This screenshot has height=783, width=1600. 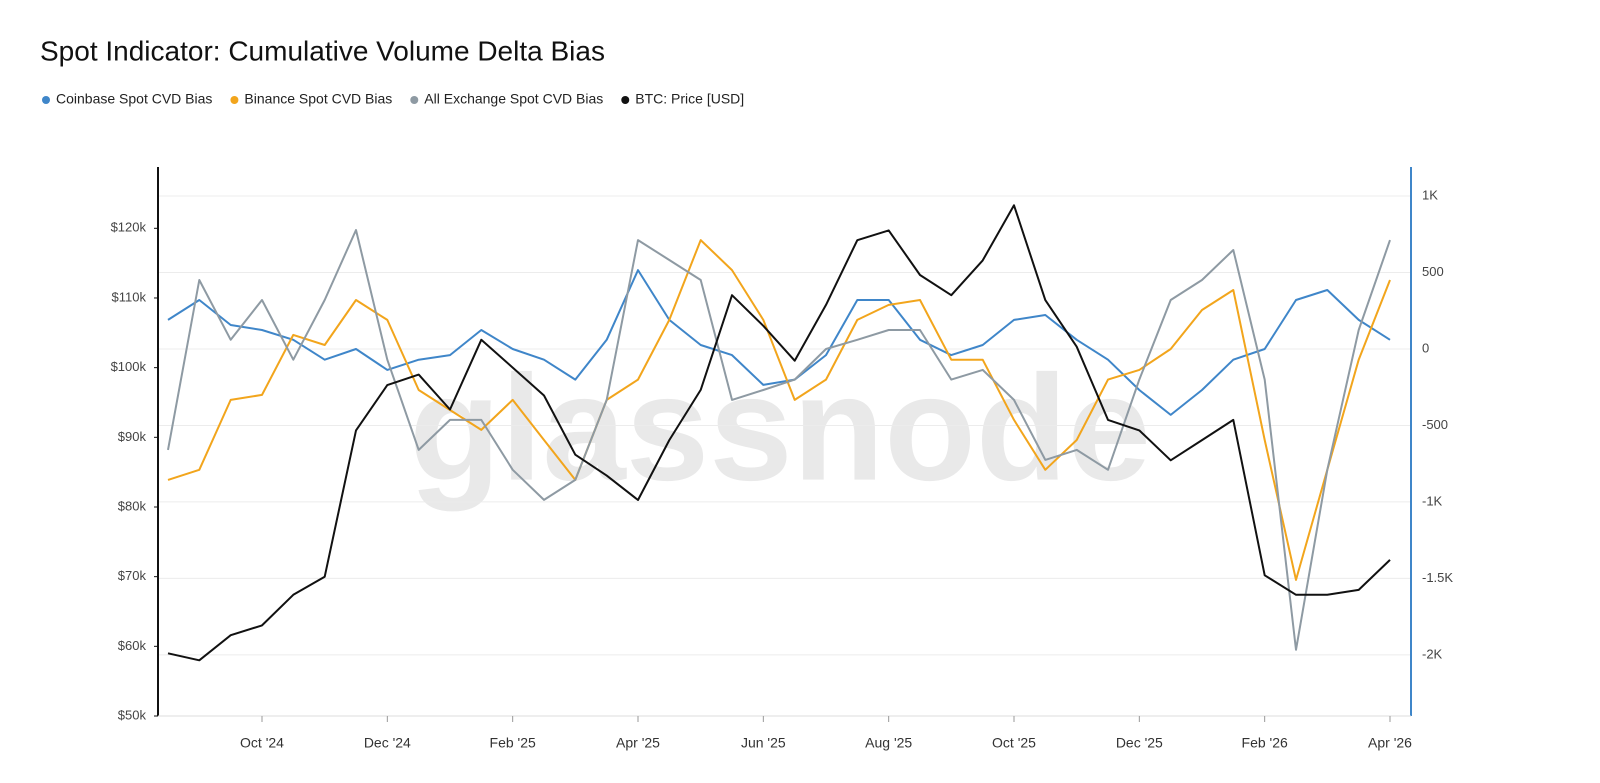 What do you see at coordinates (1433, 271) in the screenshot?
I see `y2-tick-label: 500` at bounding box center [1433, 271].